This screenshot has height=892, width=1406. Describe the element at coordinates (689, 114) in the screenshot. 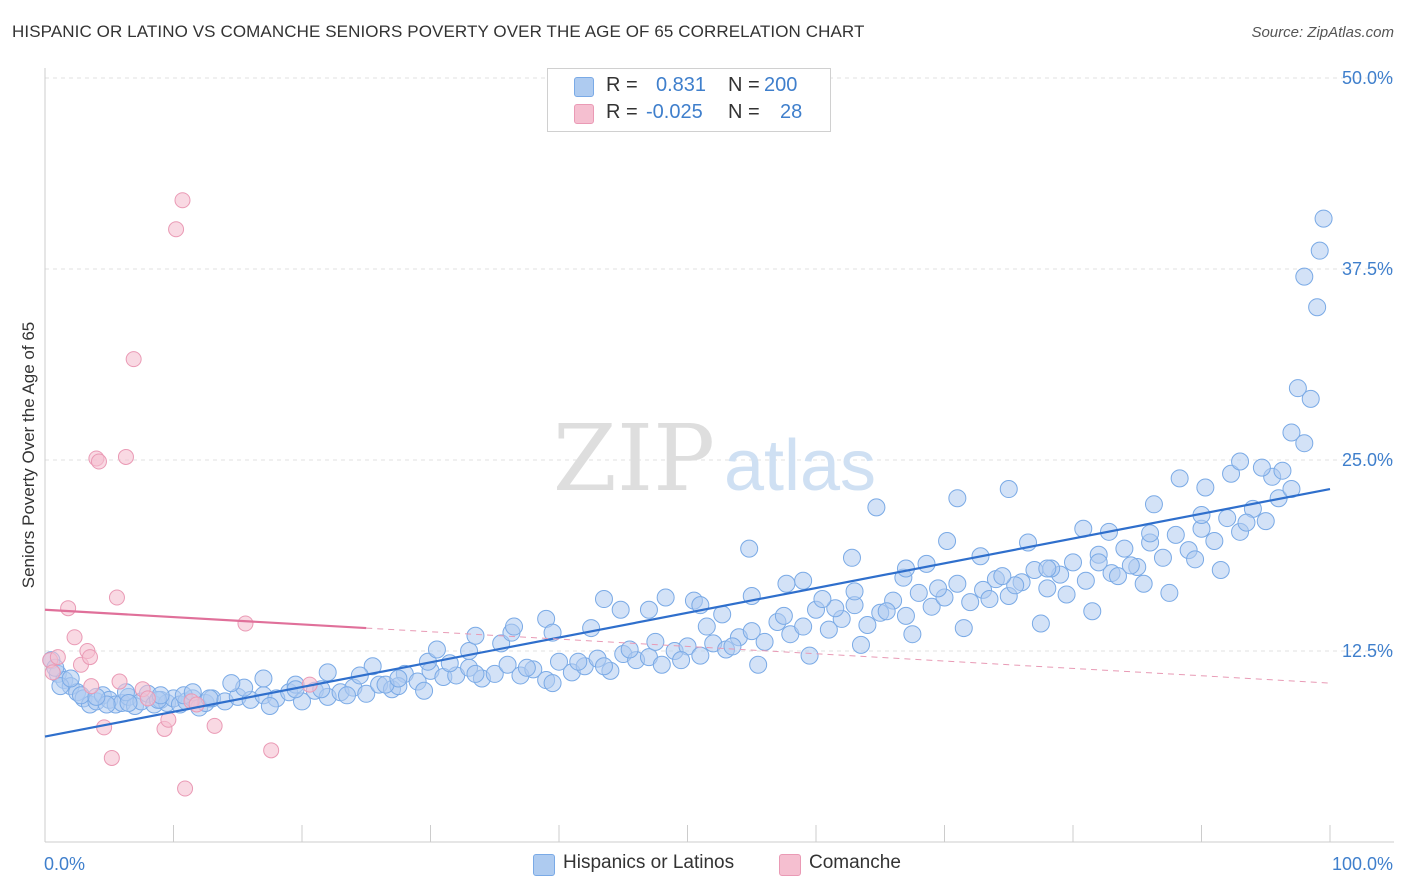

I see `stats-row-comanche: R = -0.025 N = 28` at that location.